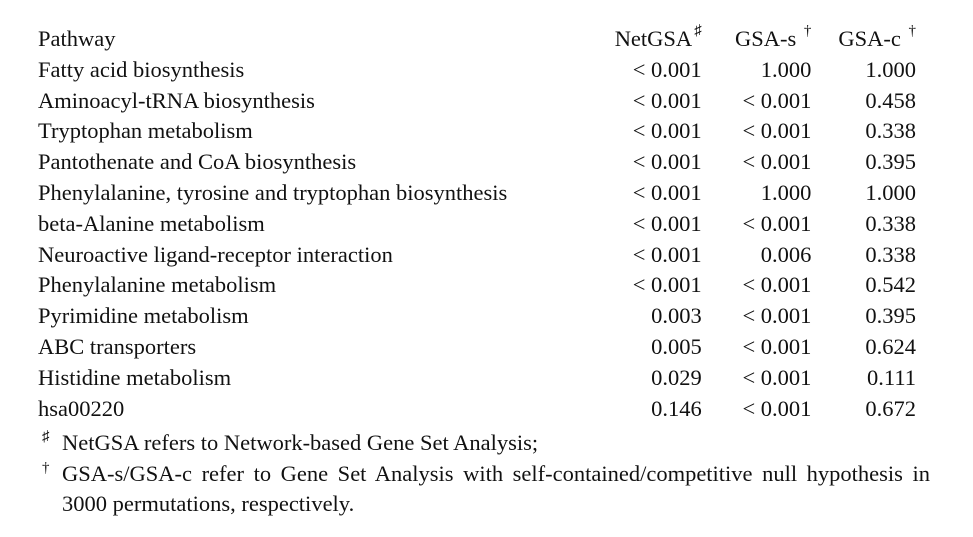 This screenshot has width=973, height=537. I want to click on table-row: Pyrimidine metabolism 0.003 < 0.001 0.395, so click(483, 316).